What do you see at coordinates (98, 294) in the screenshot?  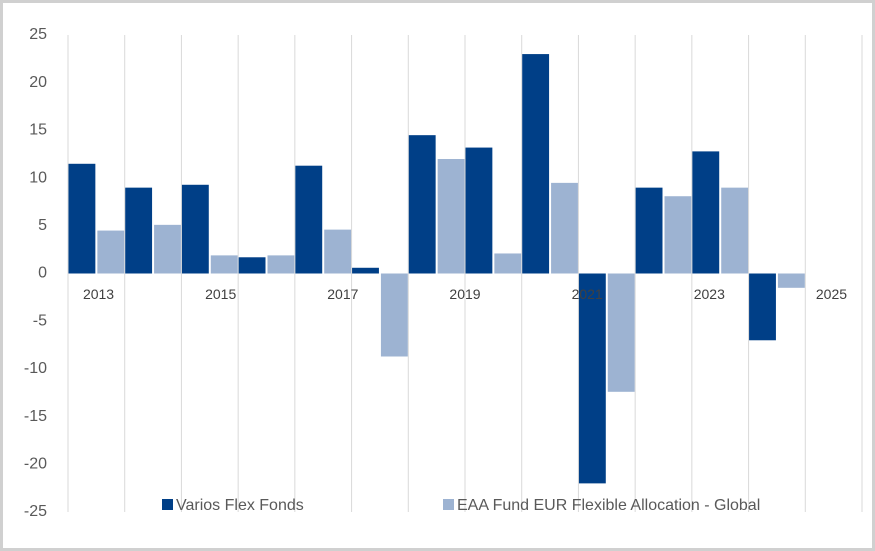 I see `x-tick-label: 2013` at bounding box center [98, 294].